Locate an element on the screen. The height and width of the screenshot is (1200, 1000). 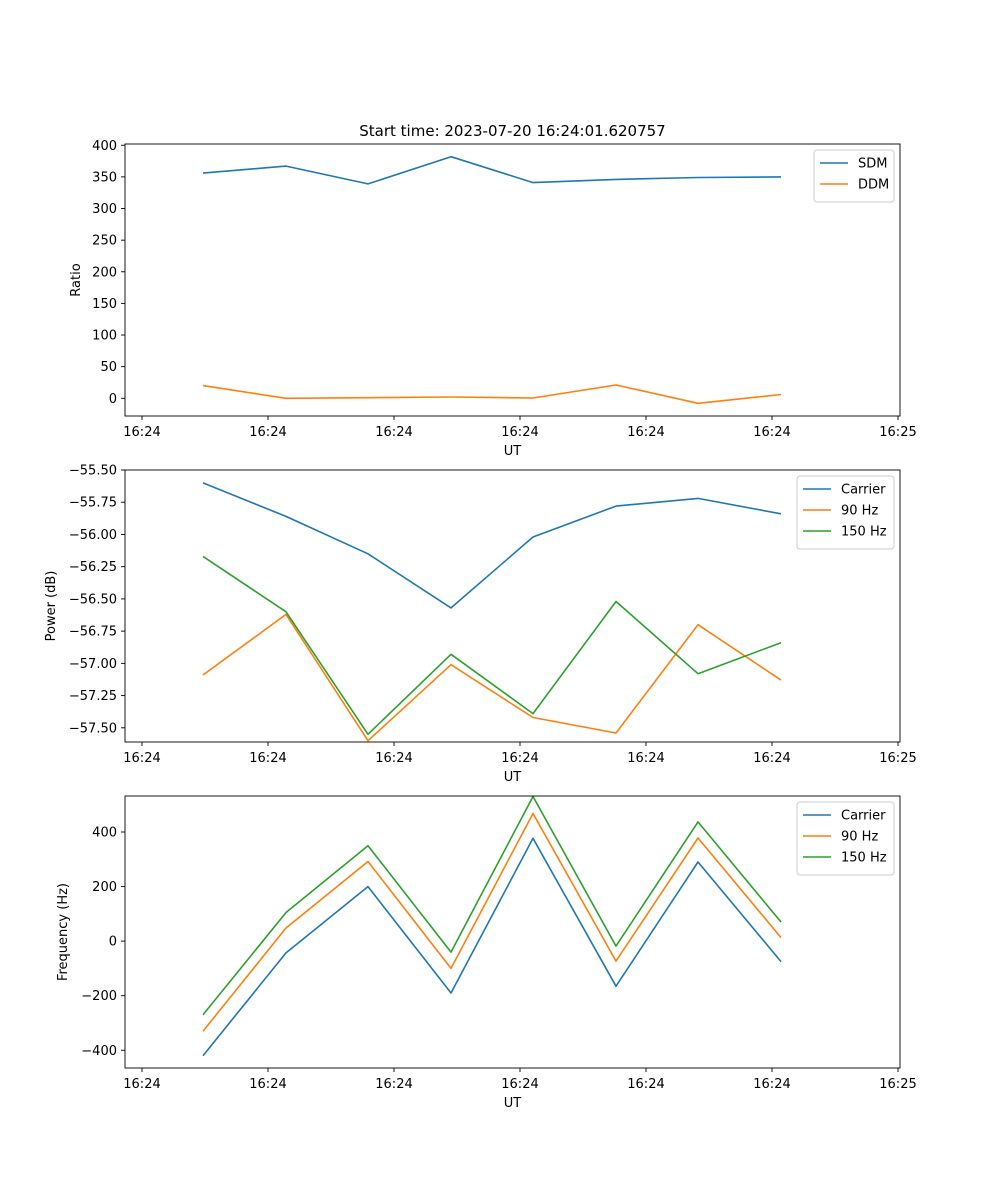
y-tick-label: −57.00 is located at coordinates (93, 664).